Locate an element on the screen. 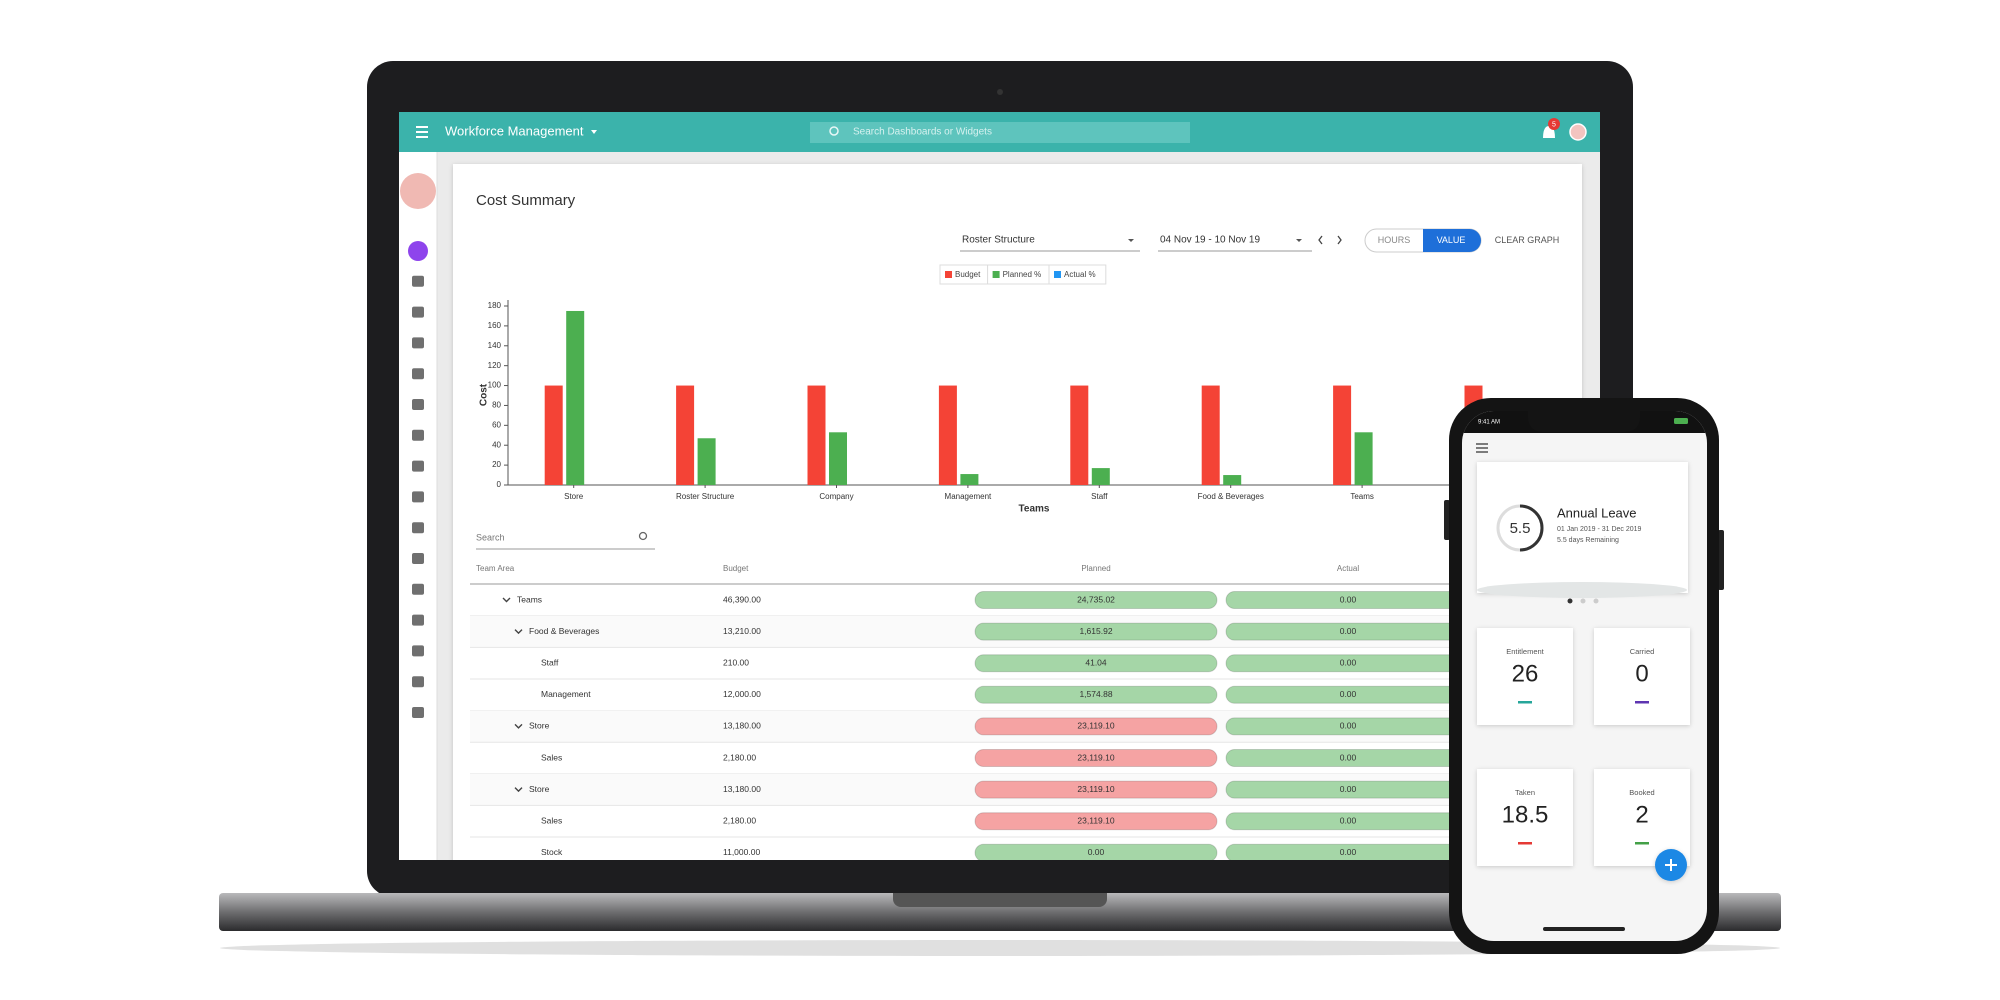 This screenshot has height=1000, width=2000. planned: 0.00 is located at coordinates (1096, 852).